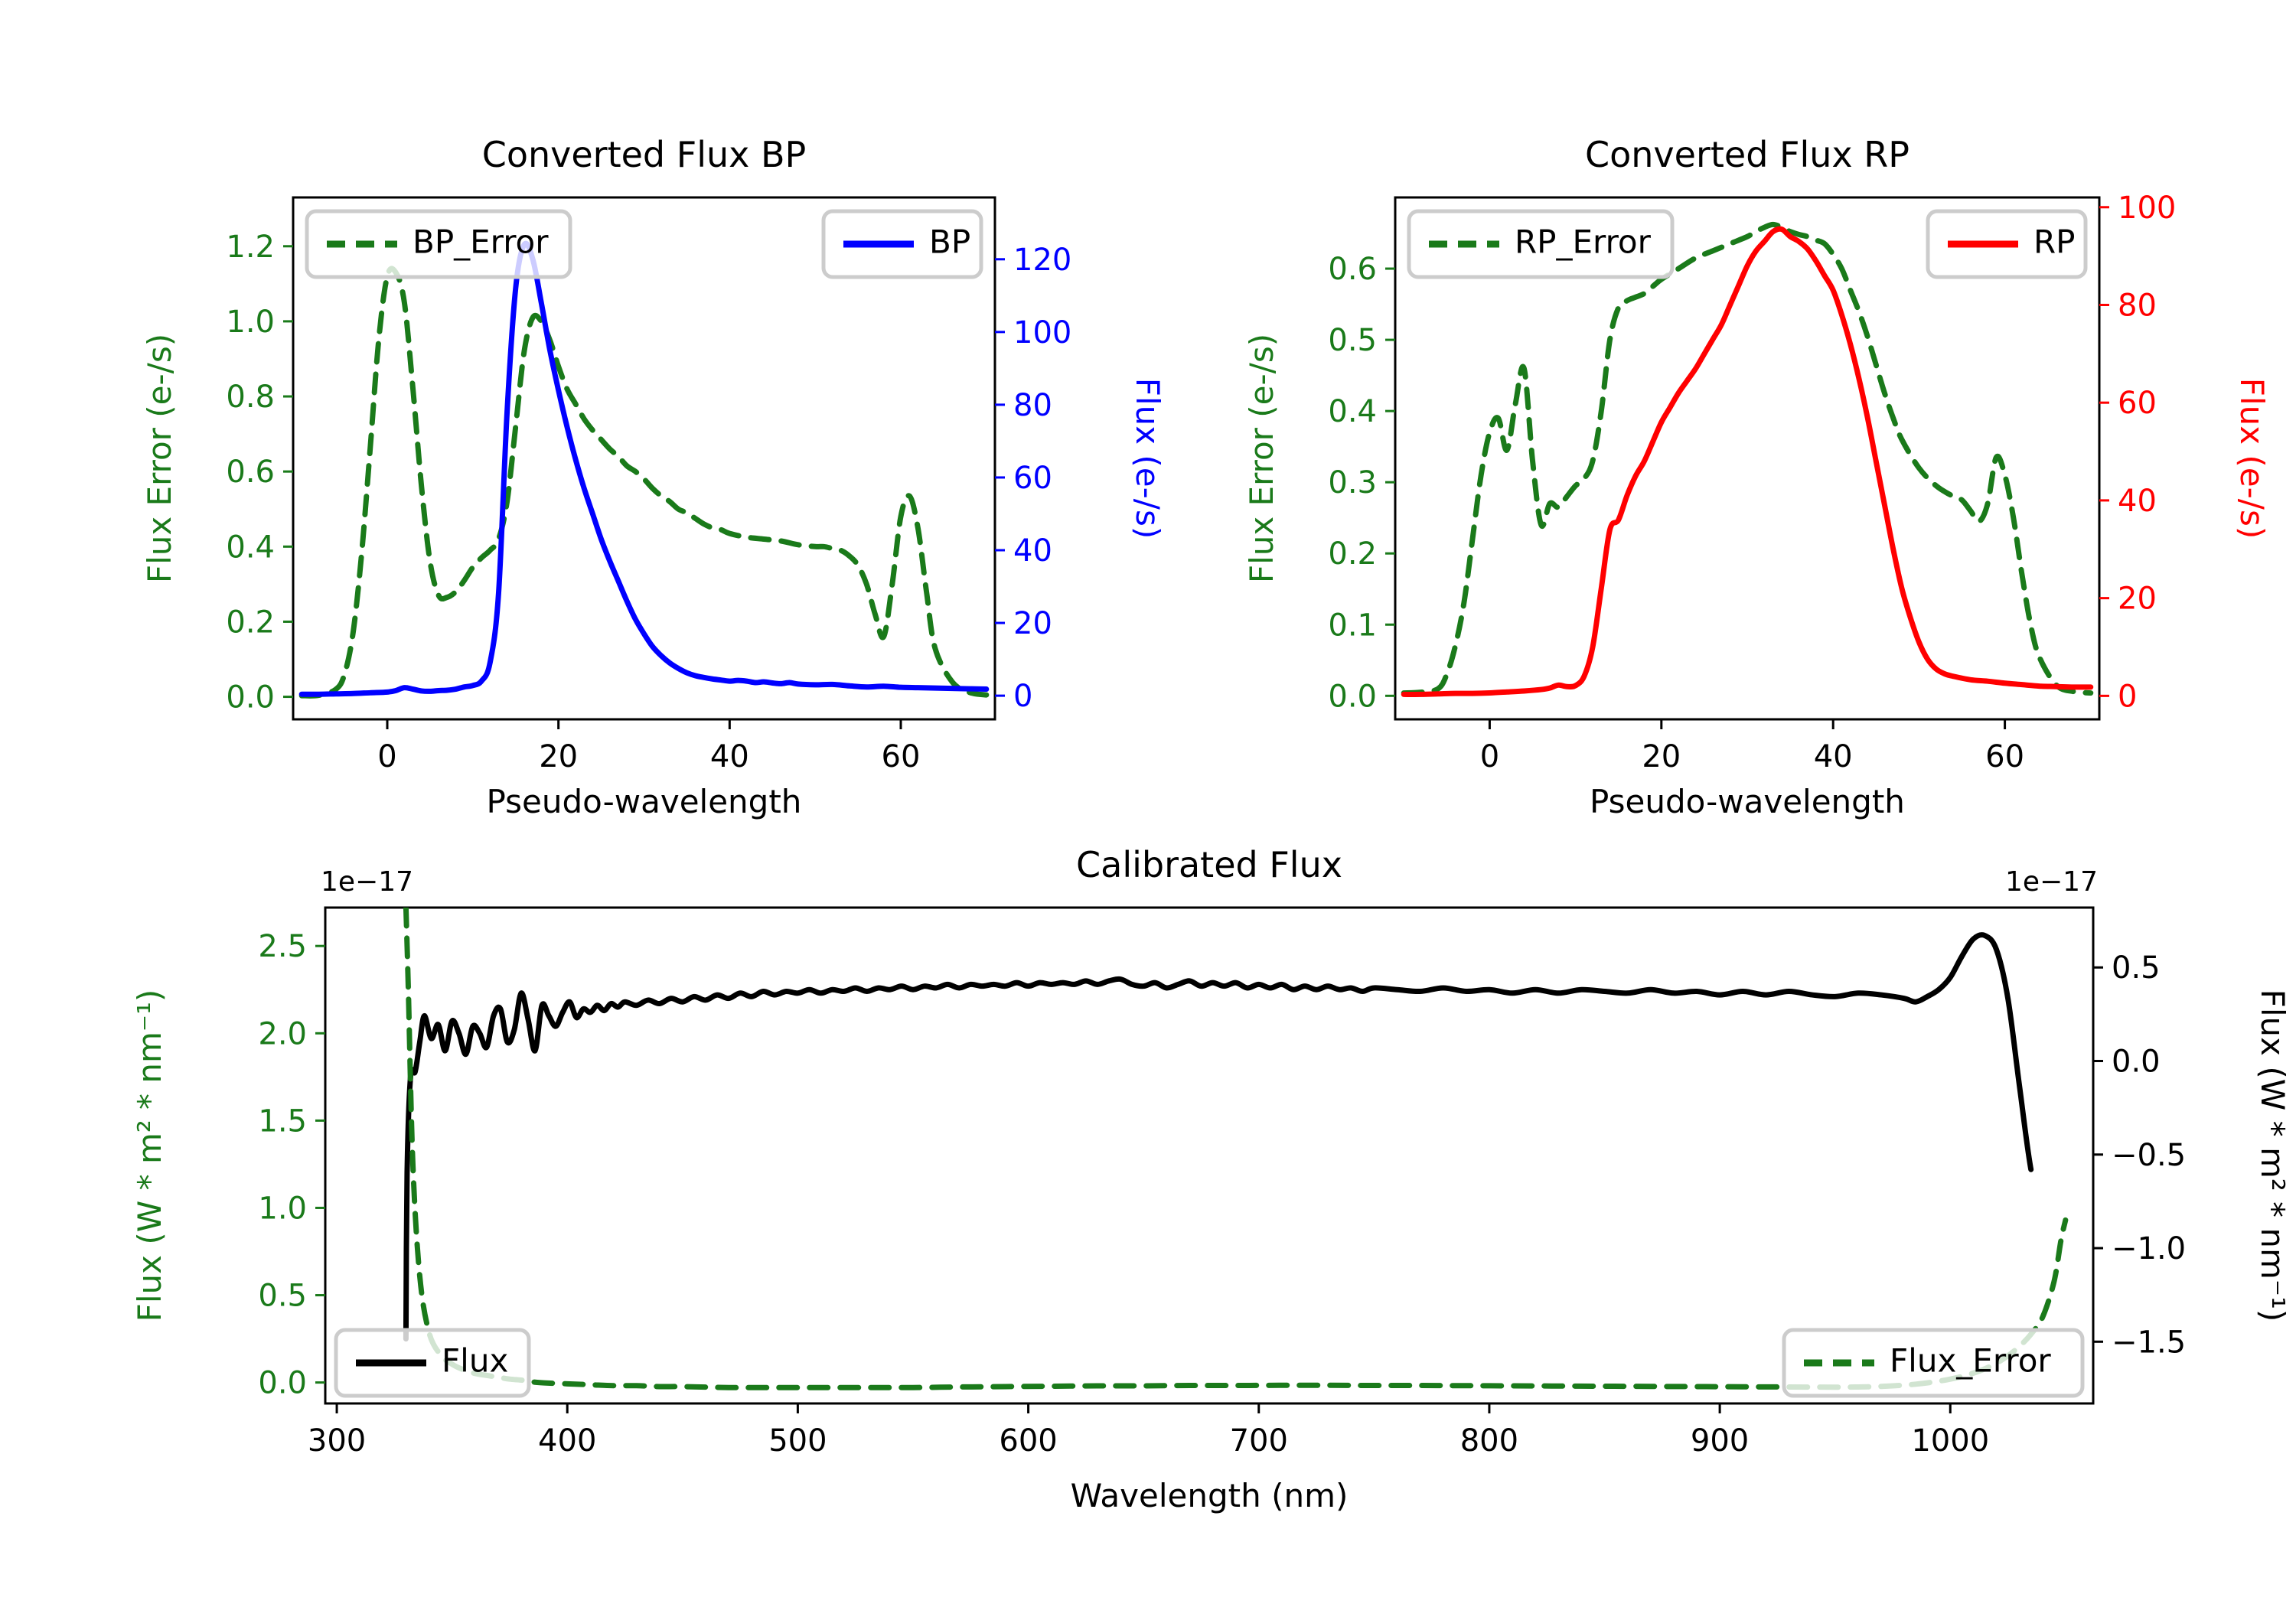 Image resolution: width=2296 pixels, height=1607 pixels. I want to click on series-line-rp, so click(1747, 461).